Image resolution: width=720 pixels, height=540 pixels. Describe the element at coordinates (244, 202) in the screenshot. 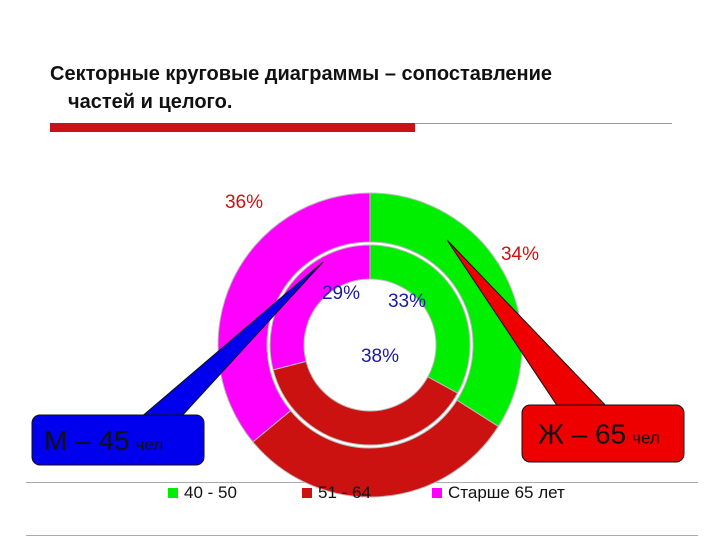

I see `outer-percent-label-3: 36%` at that location.